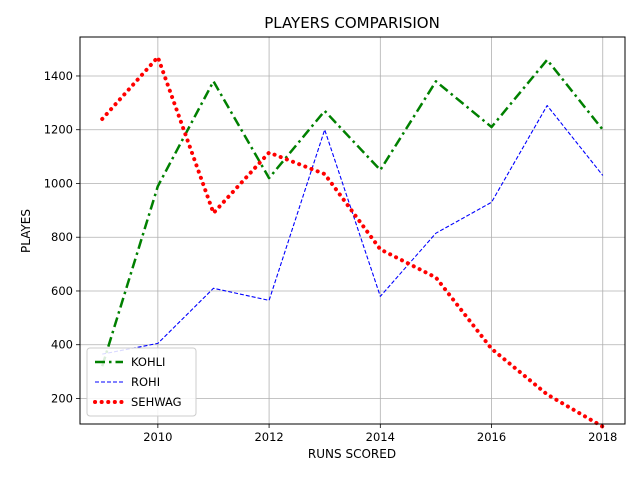  What do you see at coordinates (157, 437) in the screenshot?
I see `x-tick-label: 2010` at bounding box center [157, 437].